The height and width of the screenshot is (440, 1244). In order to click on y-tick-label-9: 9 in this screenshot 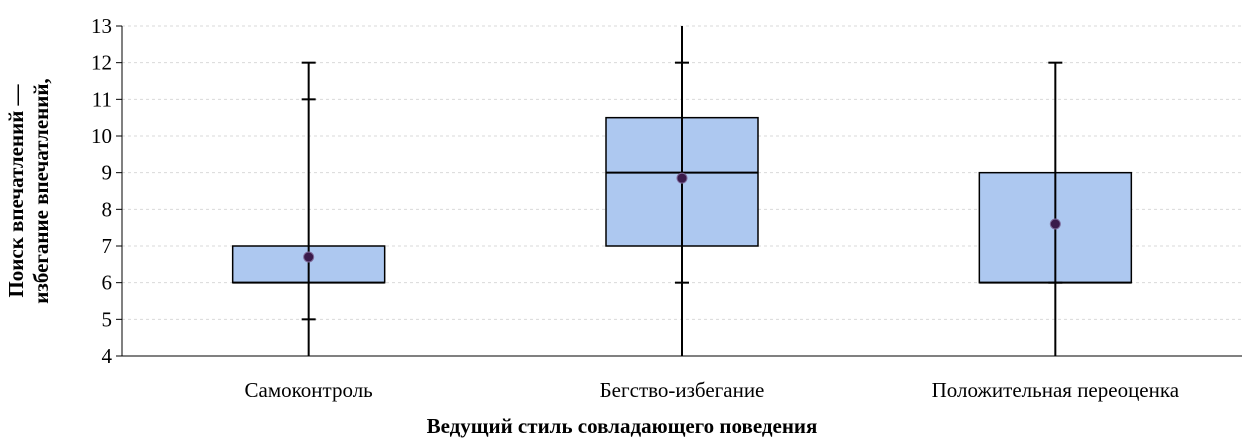, I will do `click(107, 173)`.